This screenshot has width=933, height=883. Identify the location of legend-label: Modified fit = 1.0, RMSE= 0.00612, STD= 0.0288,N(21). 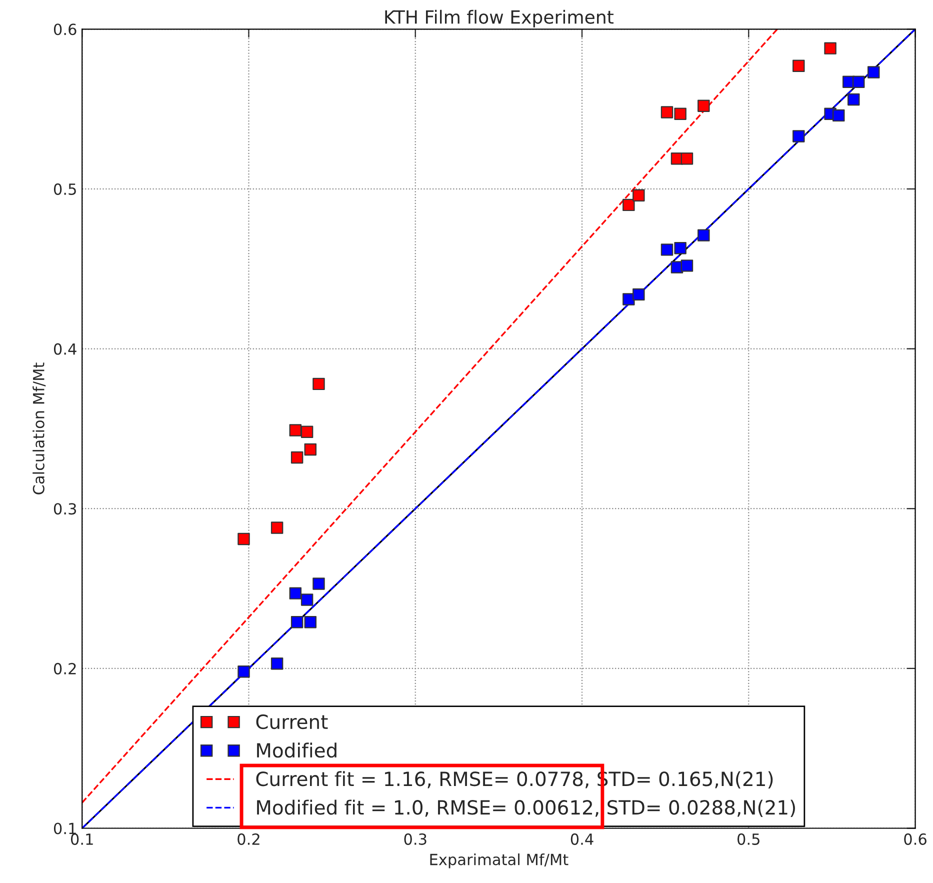
(526, 809).